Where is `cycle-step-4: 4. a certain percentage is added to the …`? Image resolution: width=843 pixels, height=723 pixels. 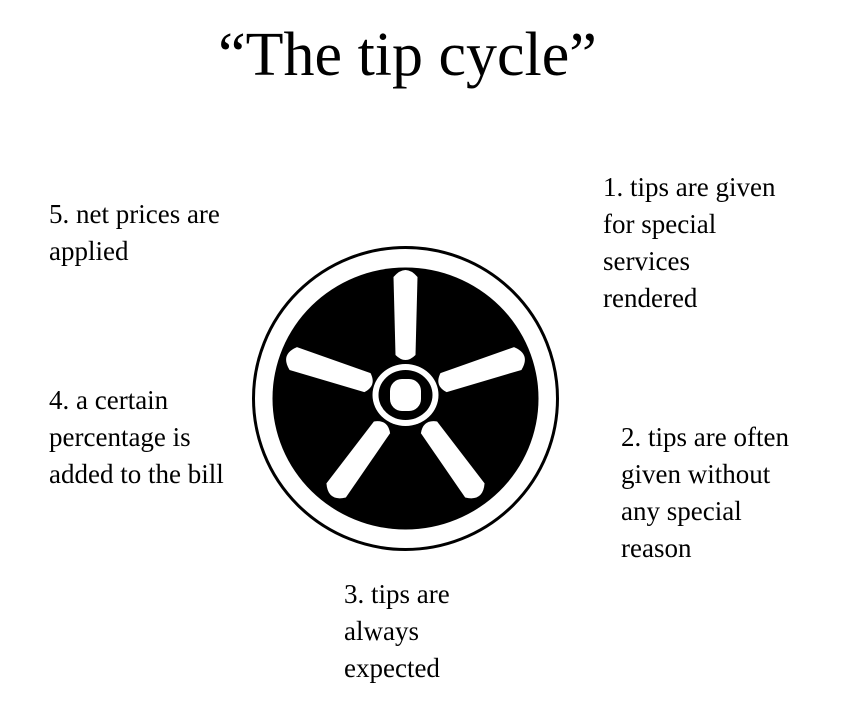
cycle-step-4: 4. a certain percentage is added to the … is located at coordinates (136, 437).